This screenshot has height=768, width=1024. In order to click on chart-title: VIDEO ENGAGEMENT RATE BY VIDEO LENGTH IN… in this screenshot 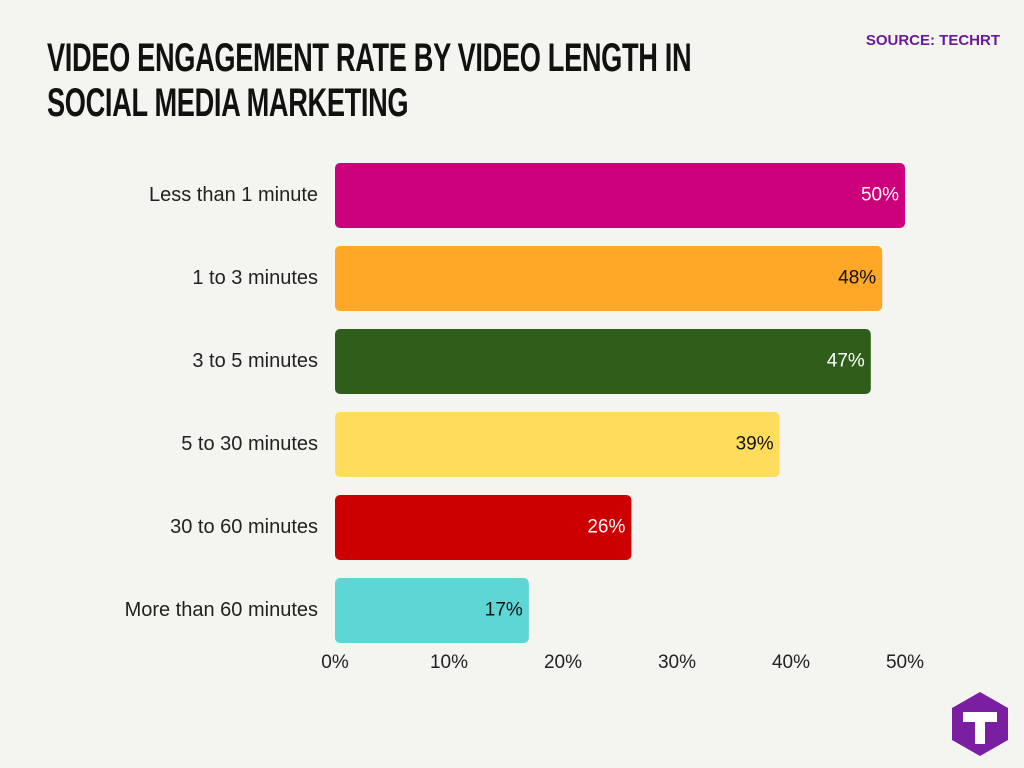, I will do `click(369, 80)`.